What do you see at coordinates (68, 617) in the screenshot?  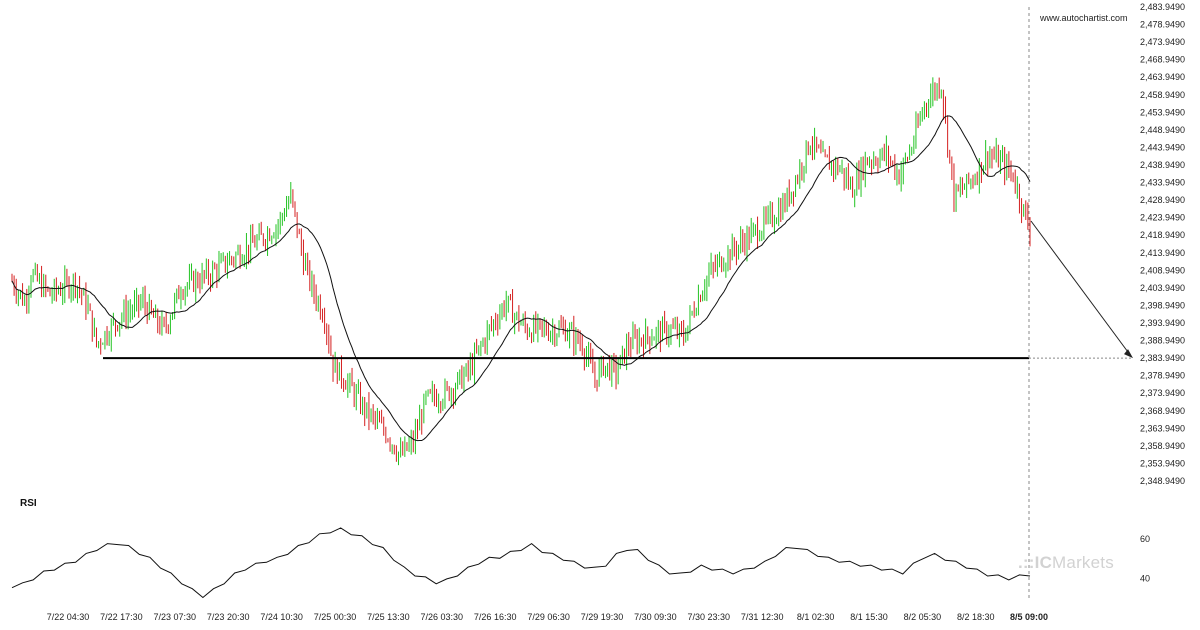 I see `x-tick-label: 7/22 04:30` at bounding box center [68, 617].